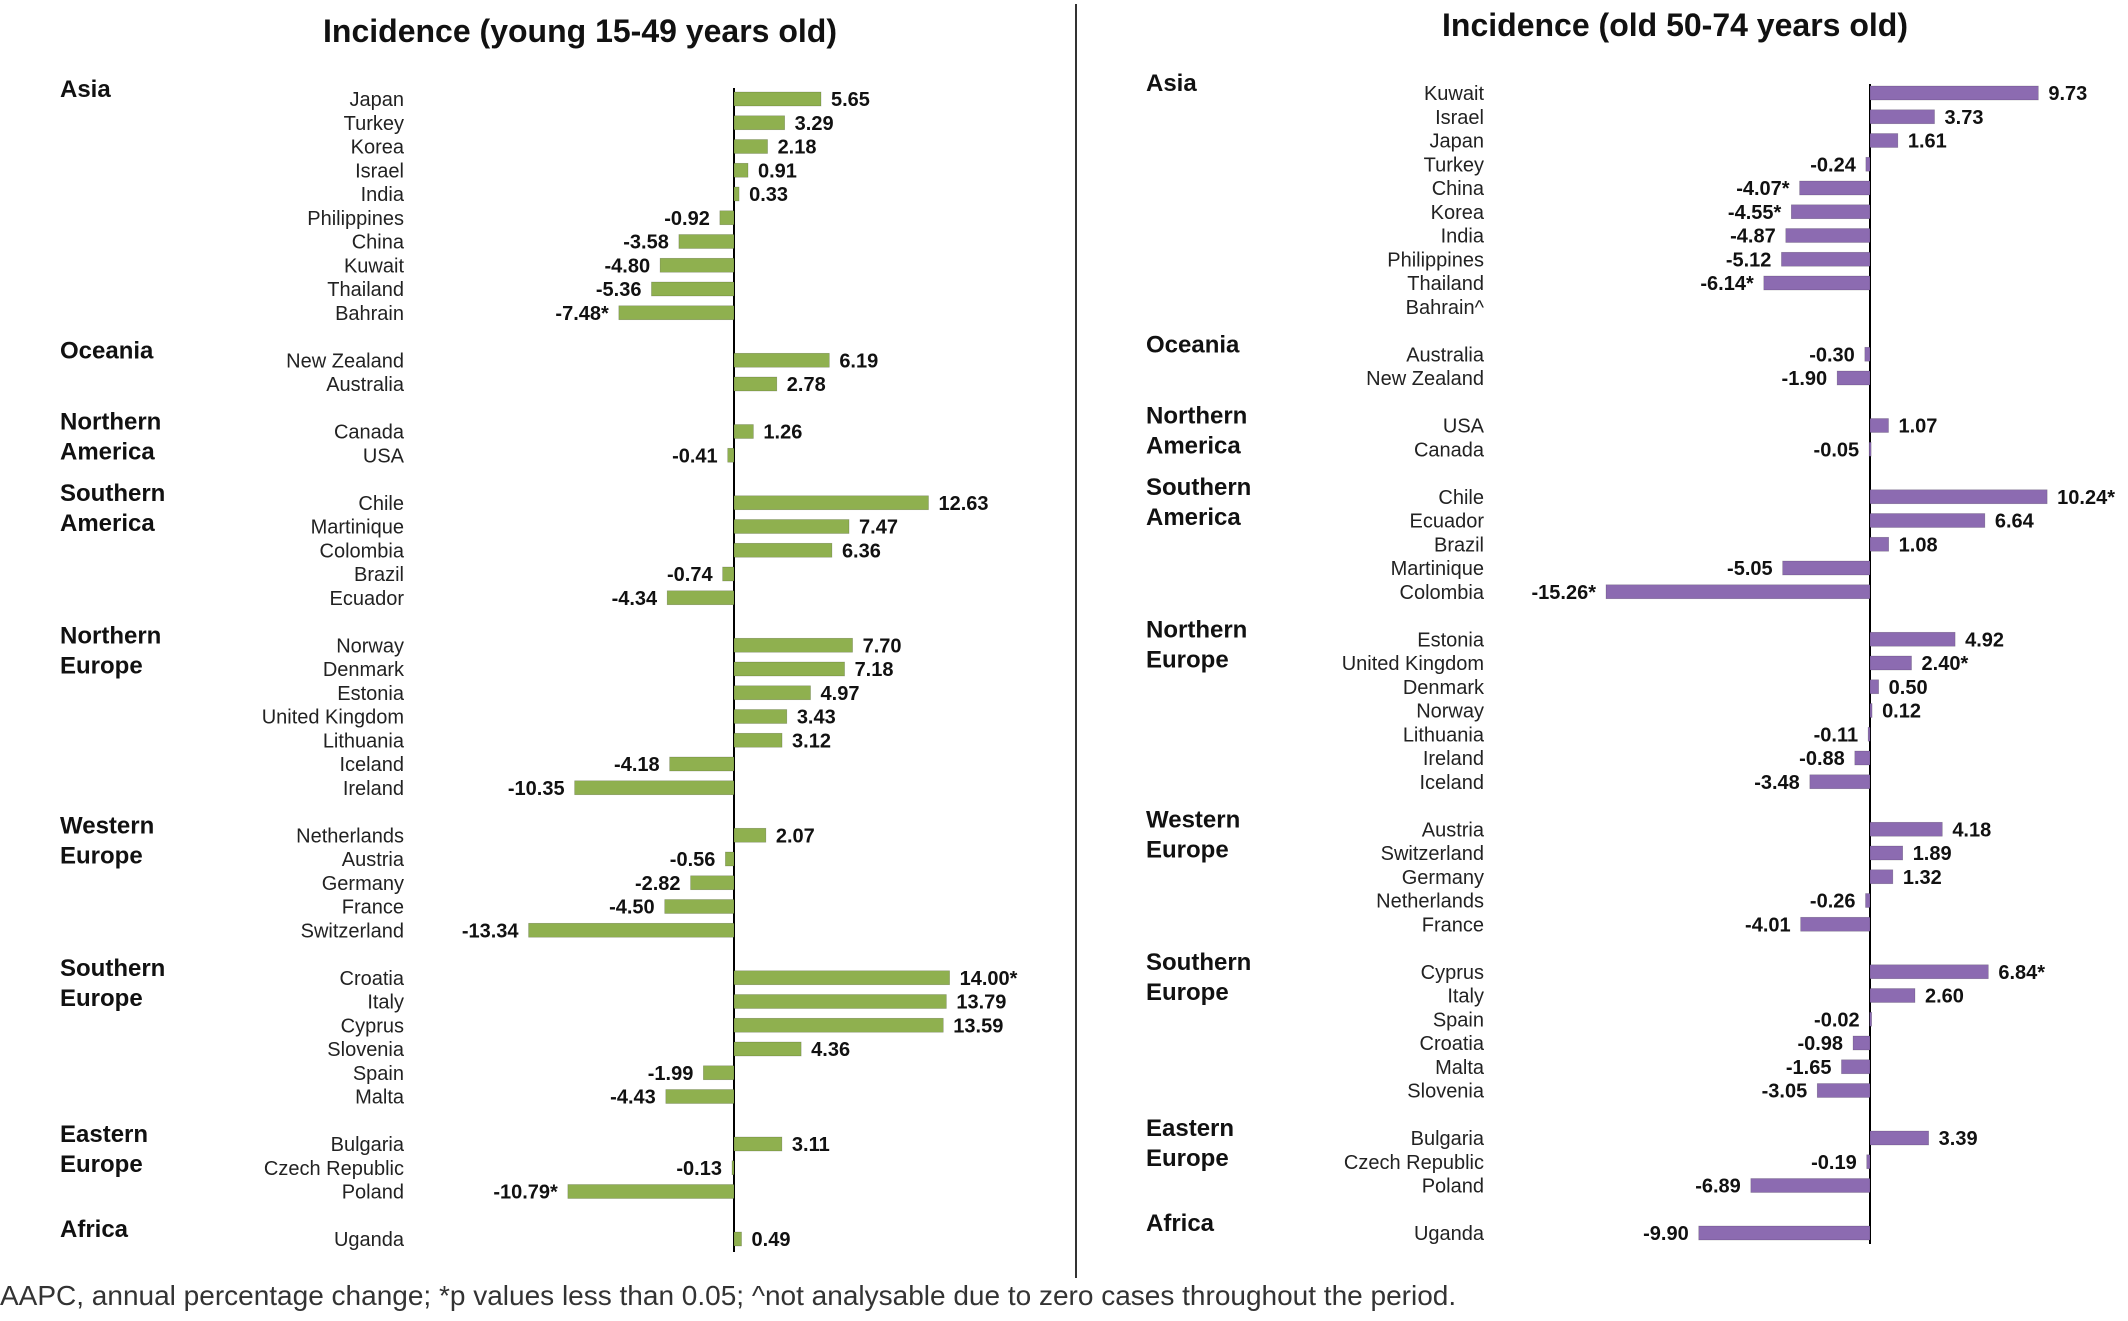  I want to click on panel1-data-label: 7.47, so click(878, 528).